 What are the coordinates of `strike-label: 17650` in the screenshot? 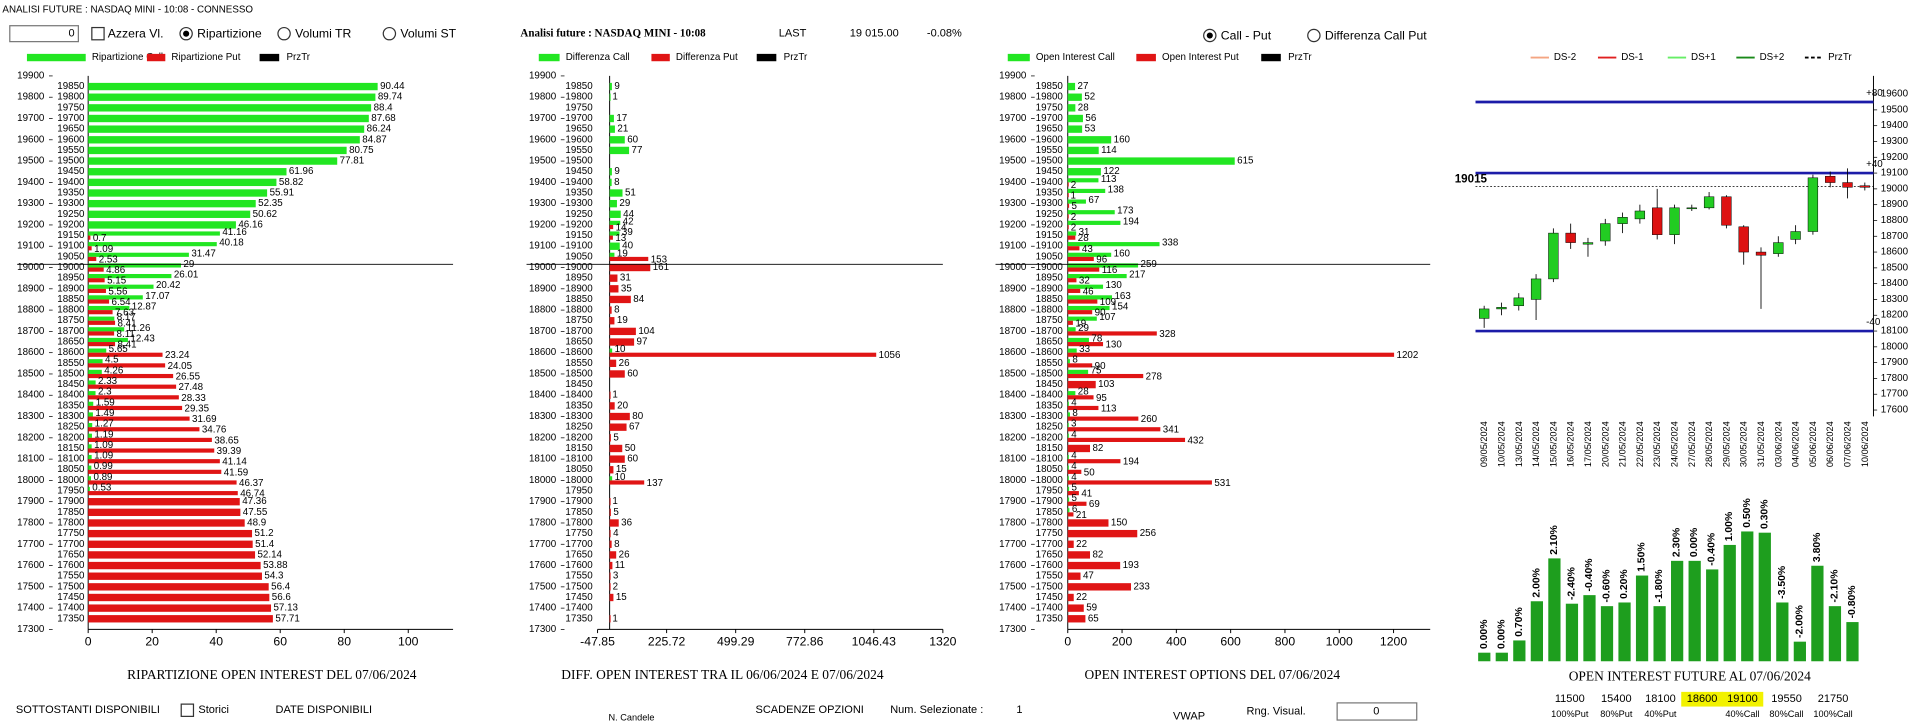 It's located at (1050, 554).